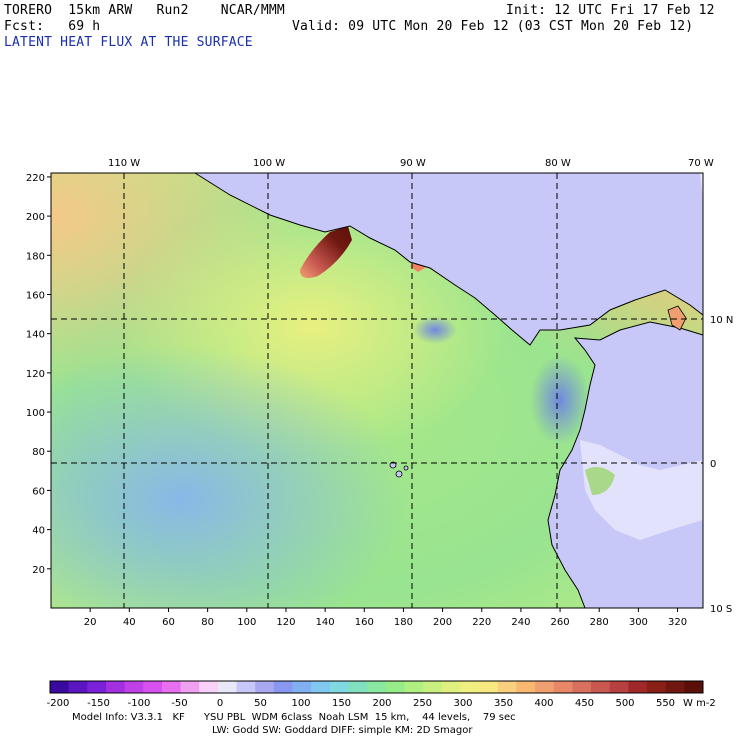 Image resolution: width=740 pixels, height=740 pixels. I want to click on model-run-label: TORERO 15km ARW Run2 NCAR/MMM, so click(144, 10).